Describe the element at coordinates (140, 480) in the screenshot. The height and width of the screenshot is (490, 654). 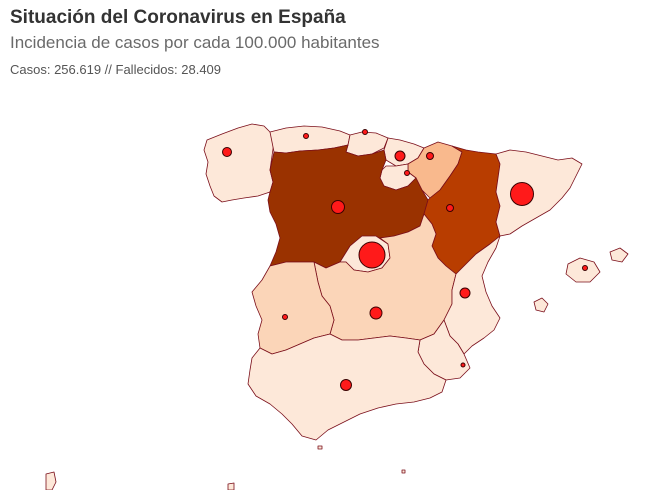
I see `region-canarias` at that location.